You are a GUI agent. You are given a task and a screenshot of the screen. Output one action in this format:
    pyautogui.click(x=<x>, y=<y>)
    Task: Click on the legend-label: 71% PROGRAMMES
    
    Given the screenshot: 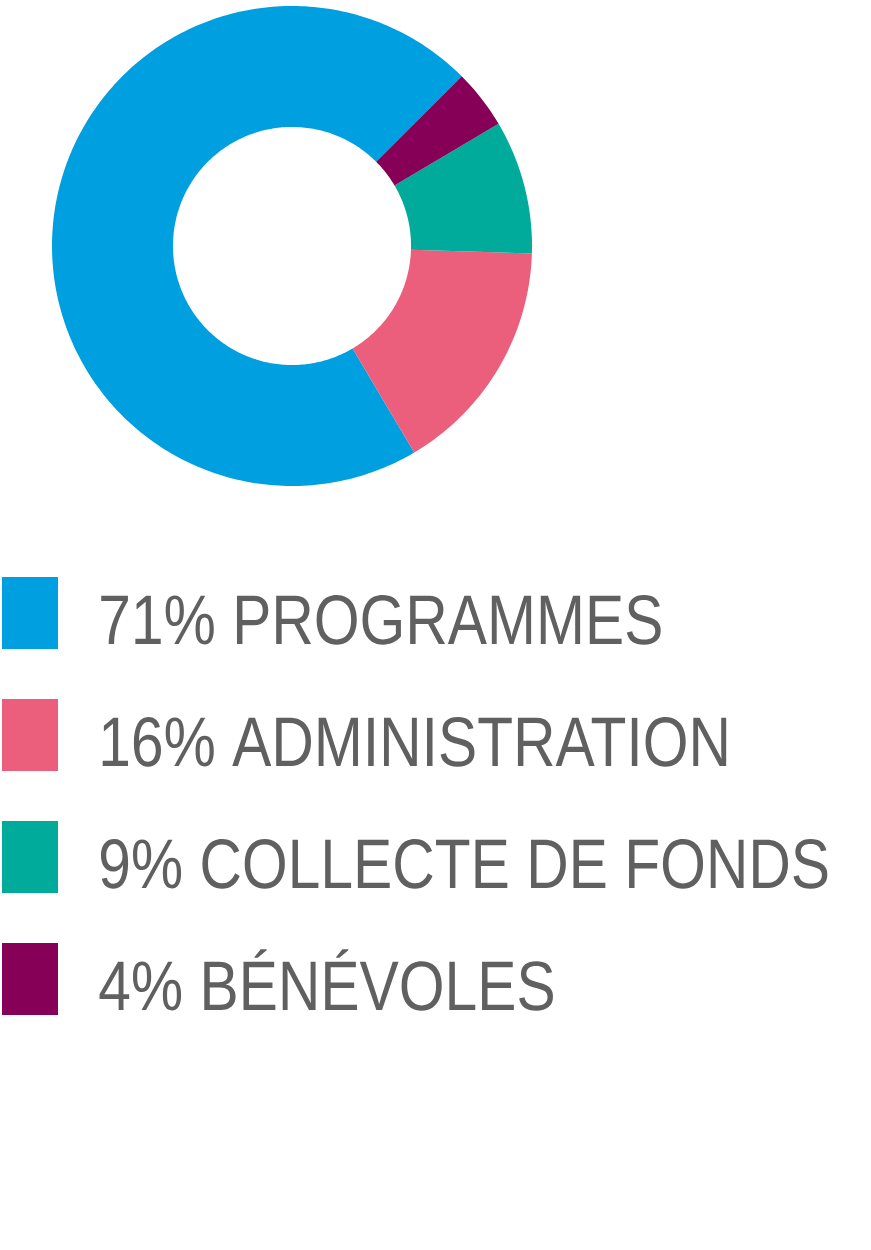 What is the action you would take?
    pyautogui.click(x=381, y=620)
    